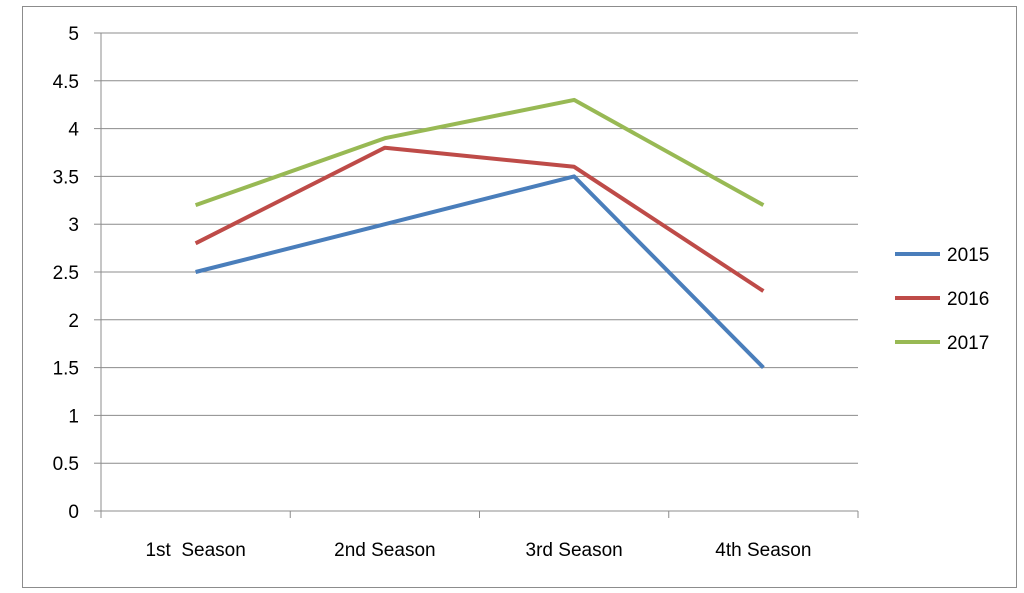  What do you see at coordinates (66, 177) in the screenshot?
I see `y-tick-label: 3.5` at bounding box center [66, 177].